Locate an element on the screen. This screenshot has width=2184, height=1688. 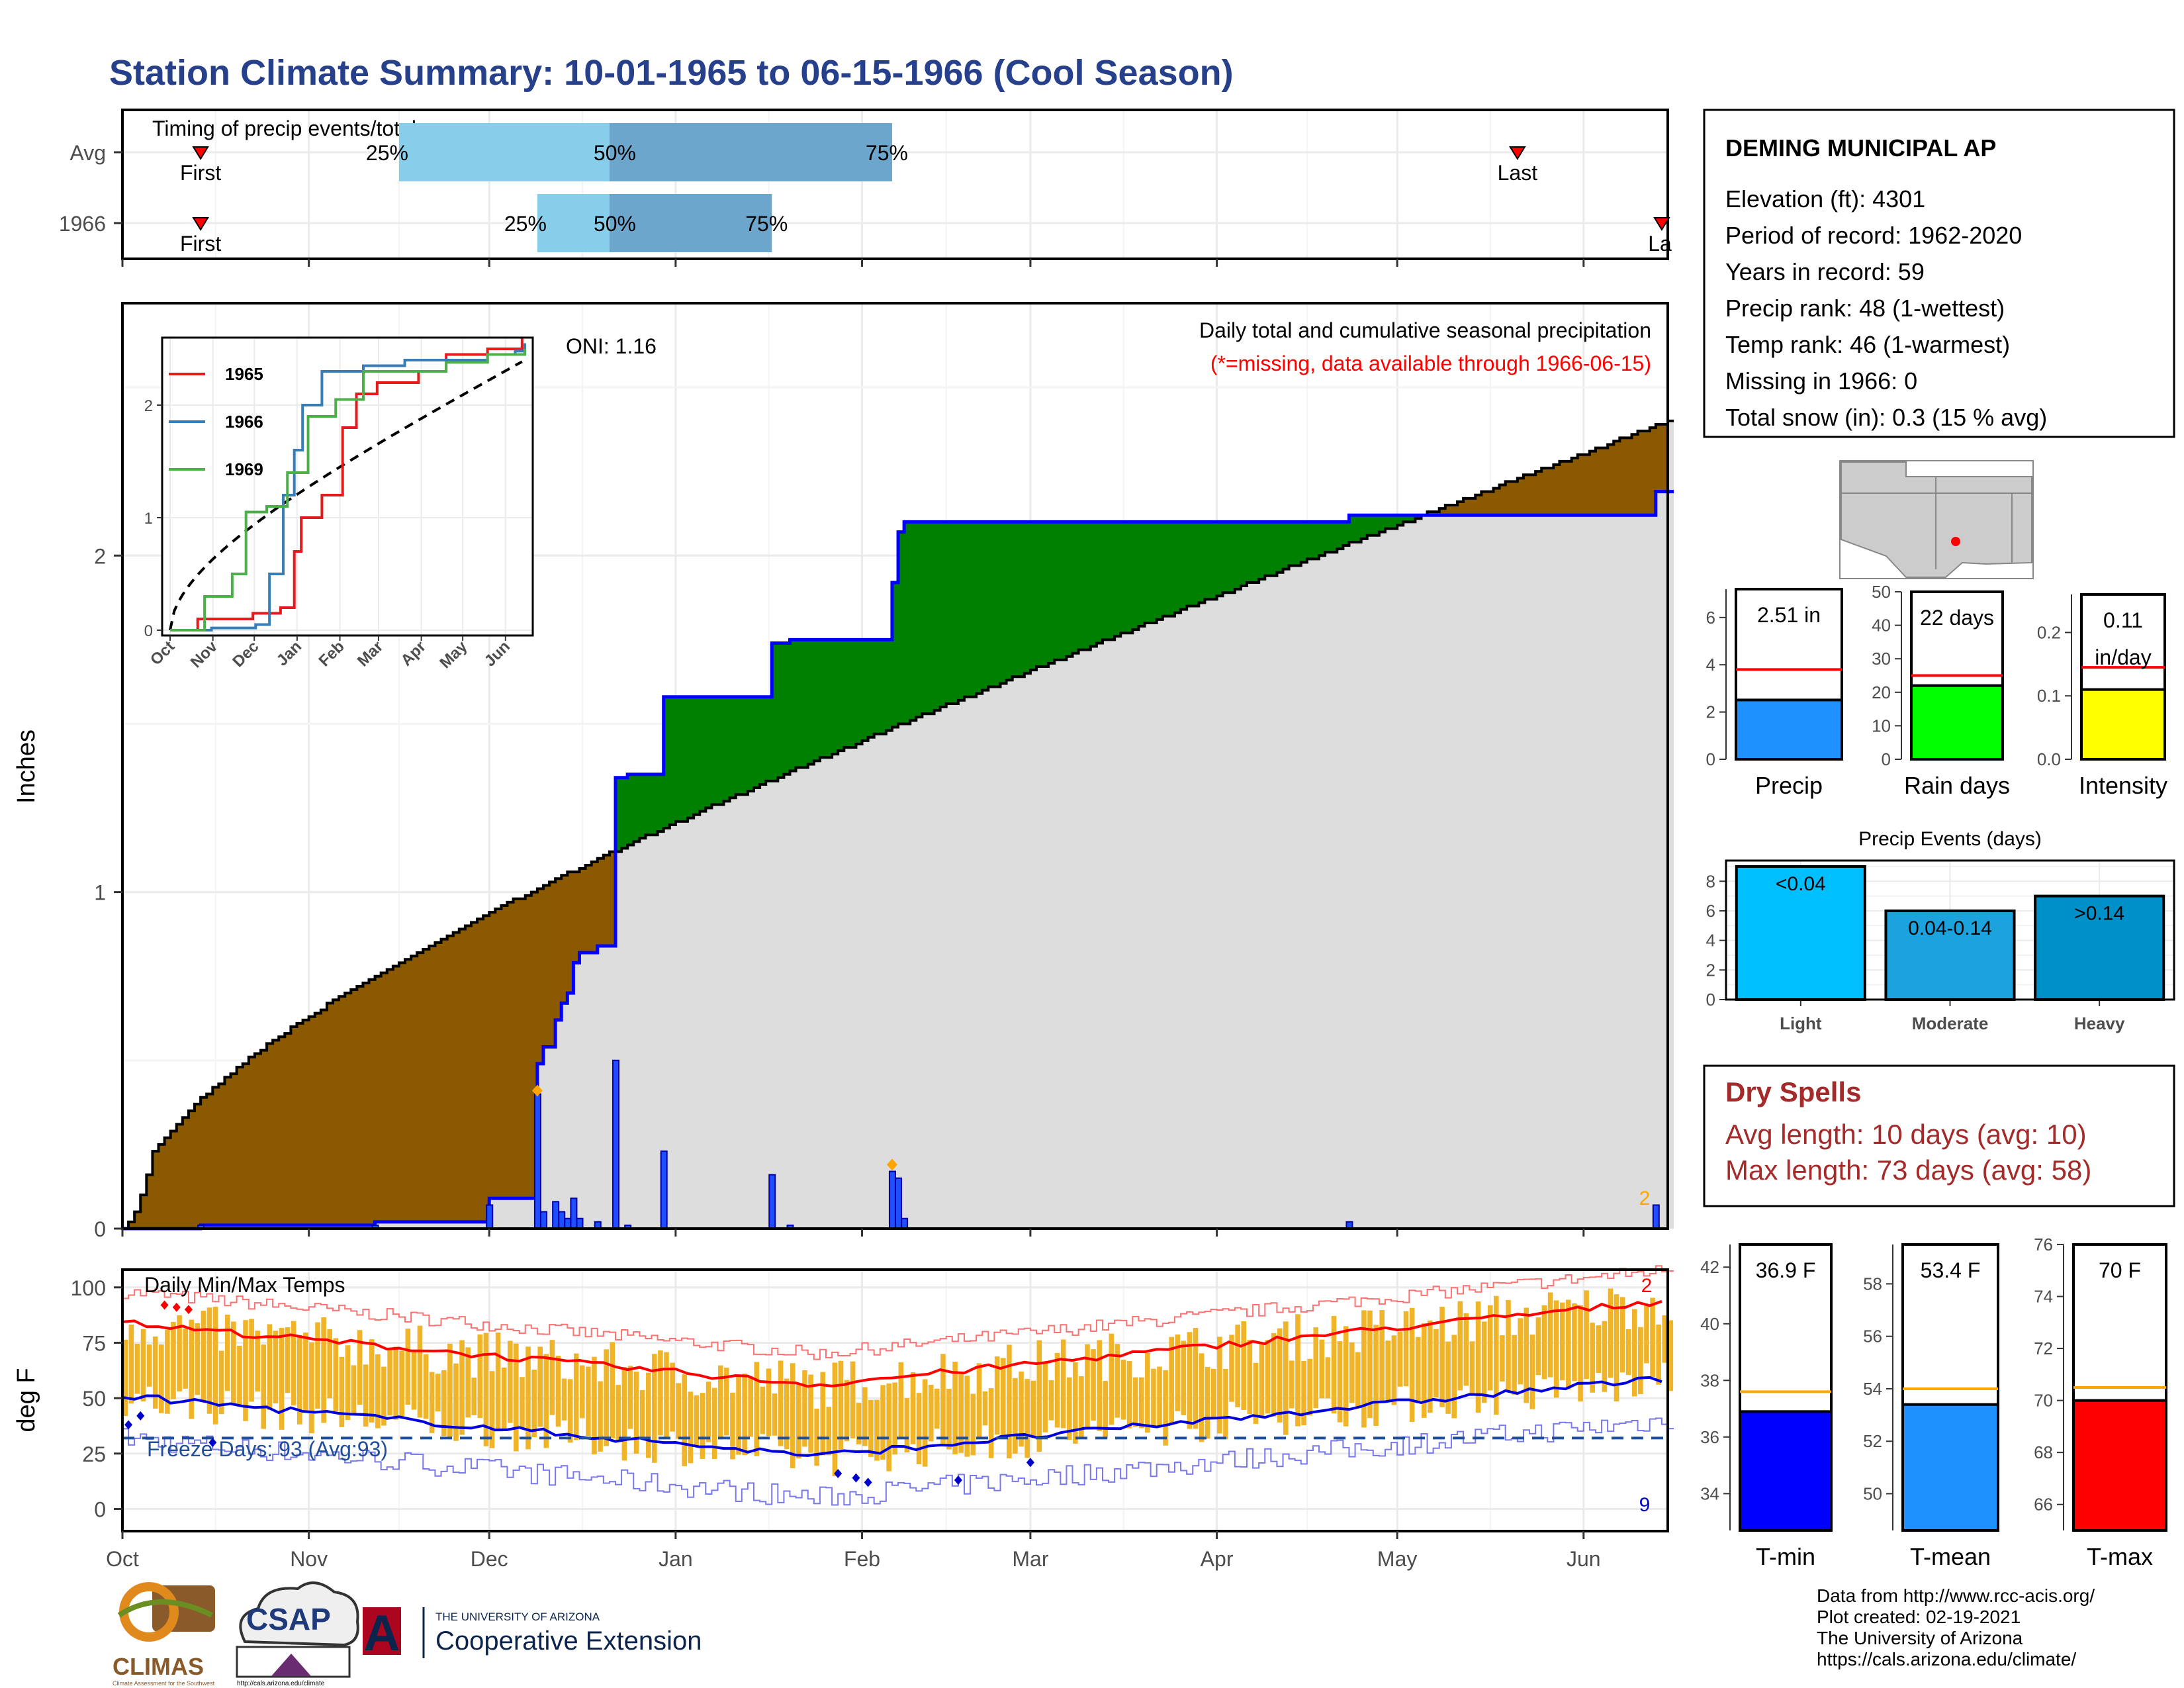
timing-p50-label: 50% is located at coordinates (615, 153).